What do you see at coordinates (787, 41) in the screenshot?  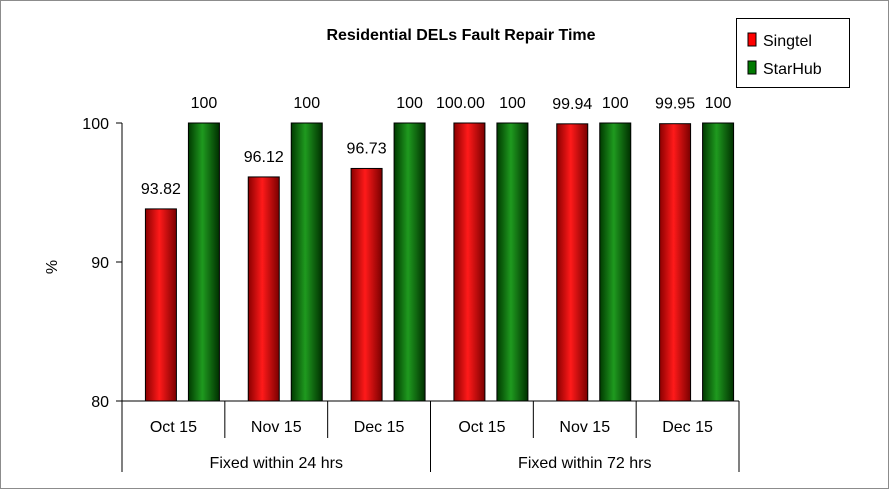 I see `legend-label-singtel: Singtel` at bounding box center [787, 41].